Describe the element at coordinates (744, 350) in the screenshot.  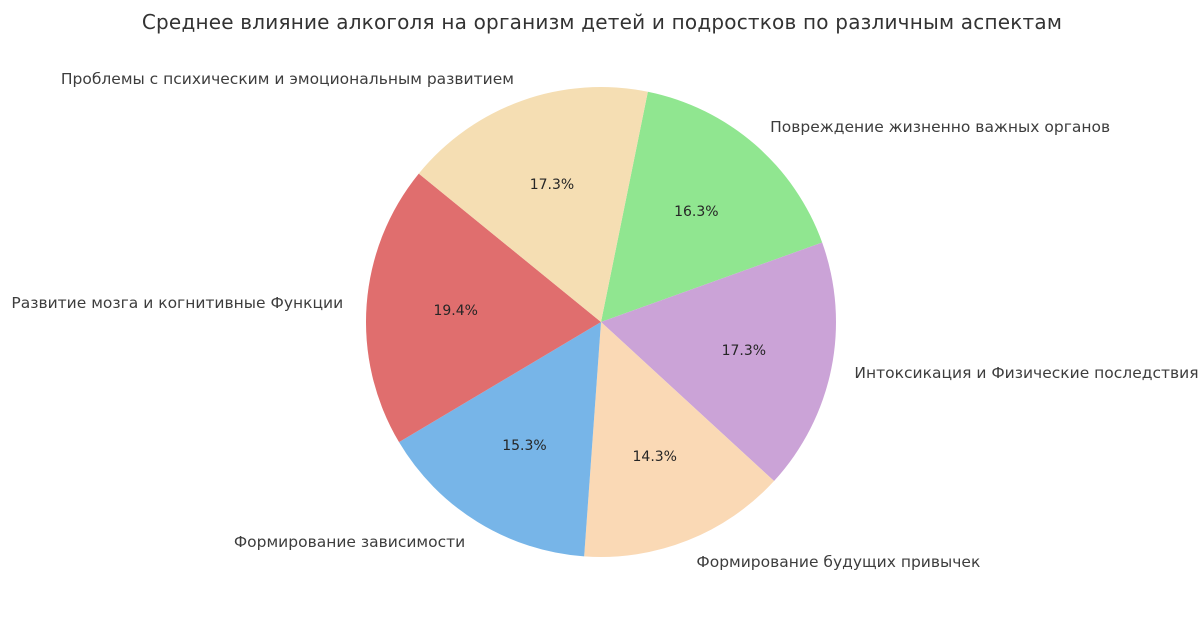
I see `pie-percent-label-1: 17.3%` at that location.